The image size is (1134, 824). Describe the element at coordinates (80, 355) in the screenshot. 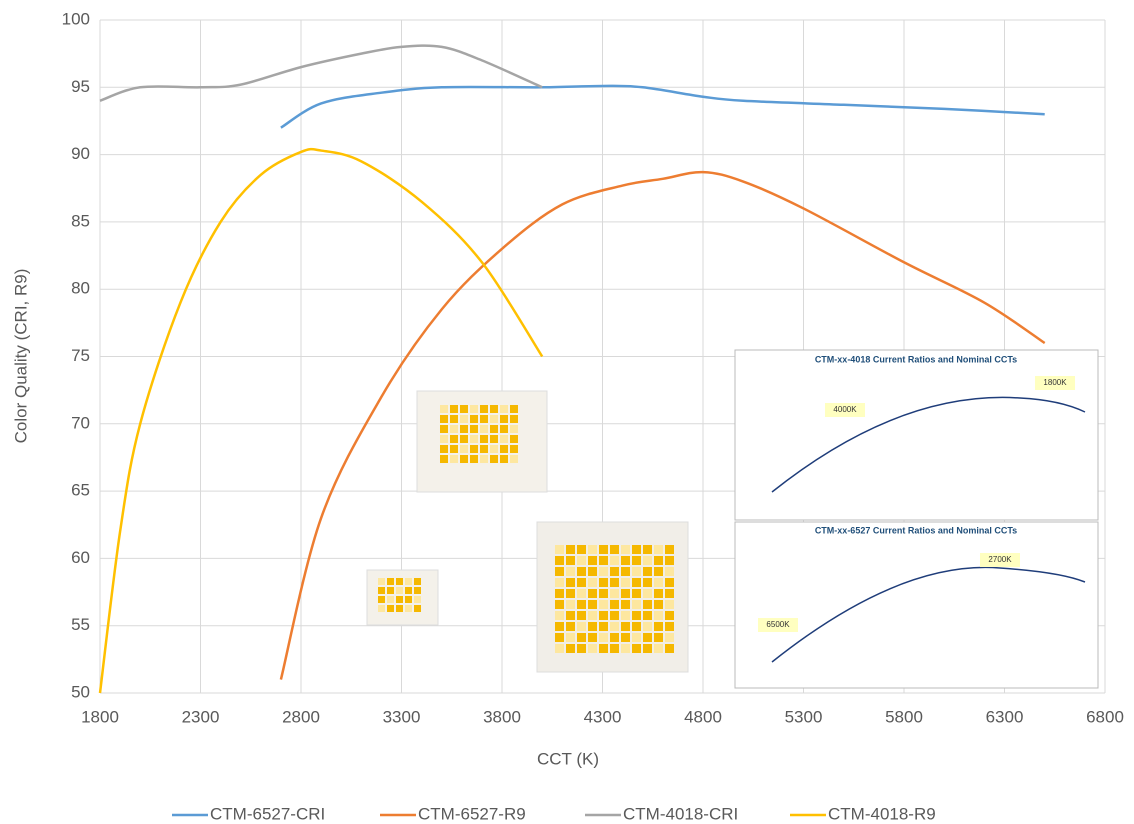

I see `y-tick-label: 75` at that location.